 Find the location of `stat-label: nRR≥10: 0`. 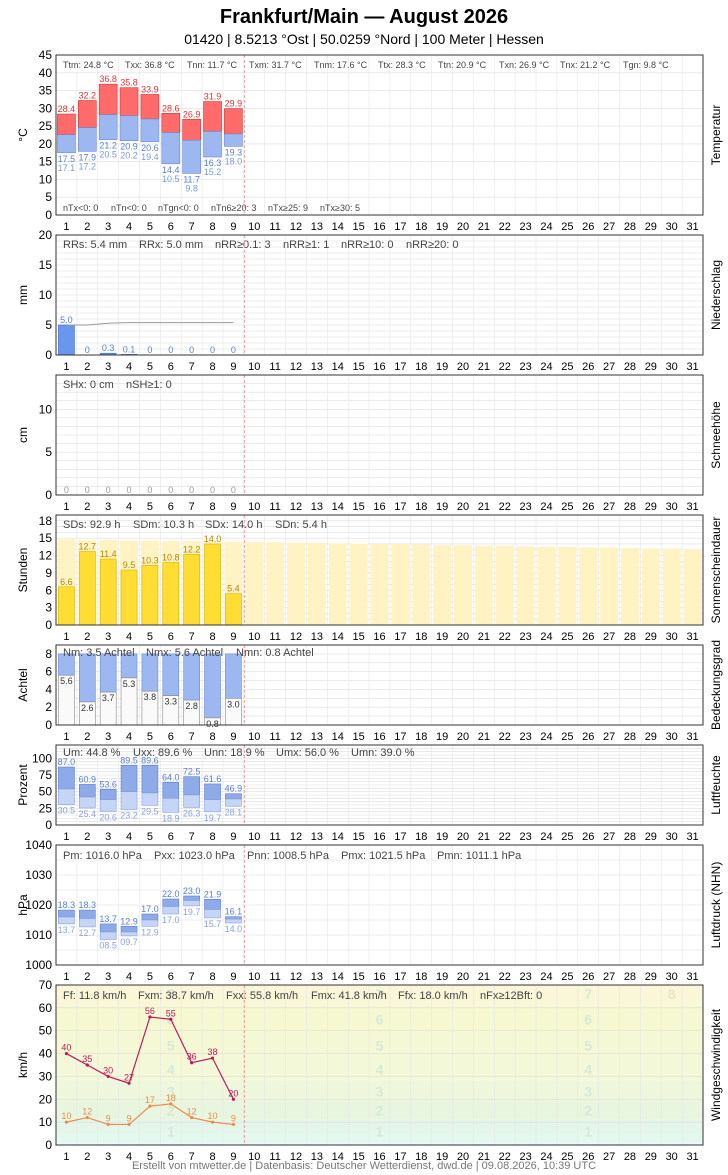

stat-label: nRR≥10: 0 is located at coordinates (367, 245).